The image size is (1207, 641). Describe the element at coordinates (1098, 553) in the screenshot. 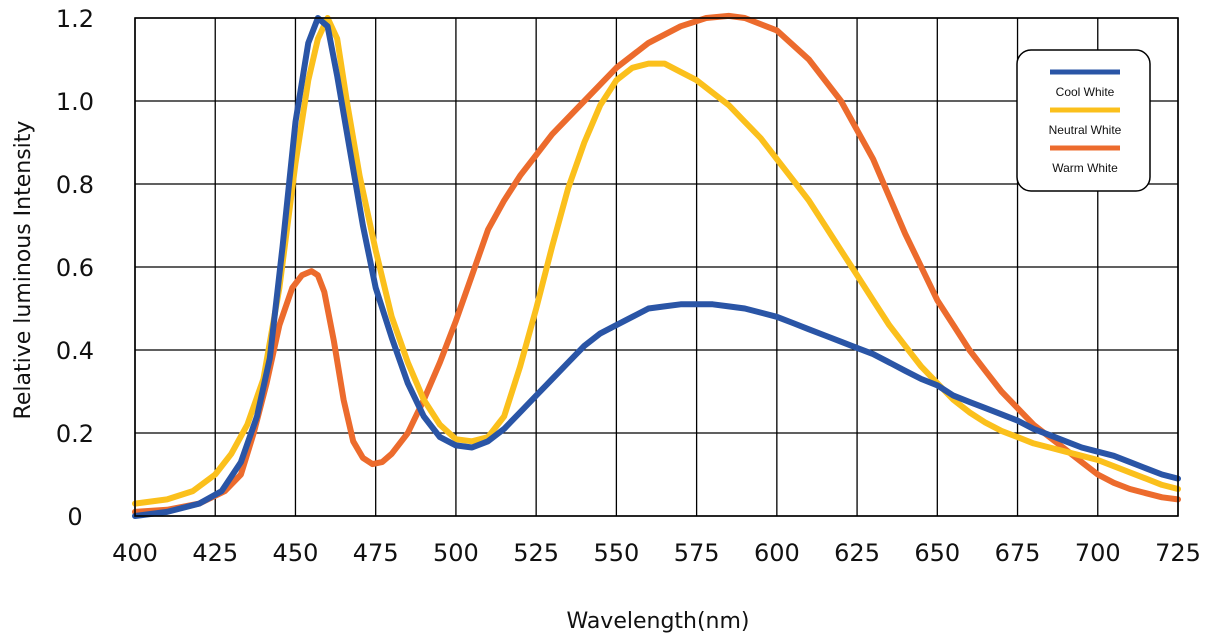

I see `x-tick-label: 700` at that location.